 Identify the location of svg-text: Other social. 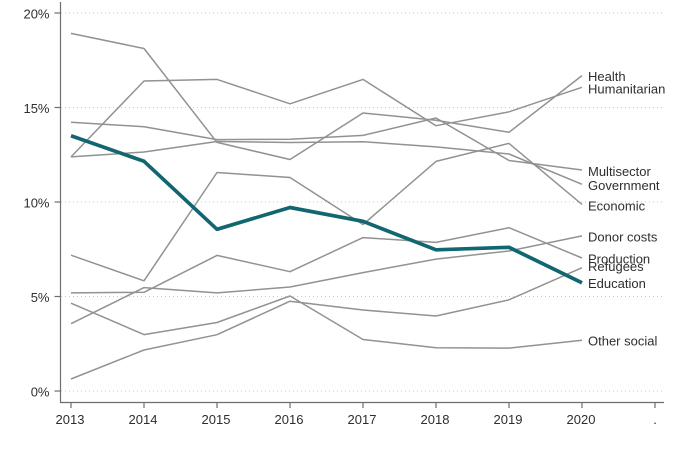
(622, 341).